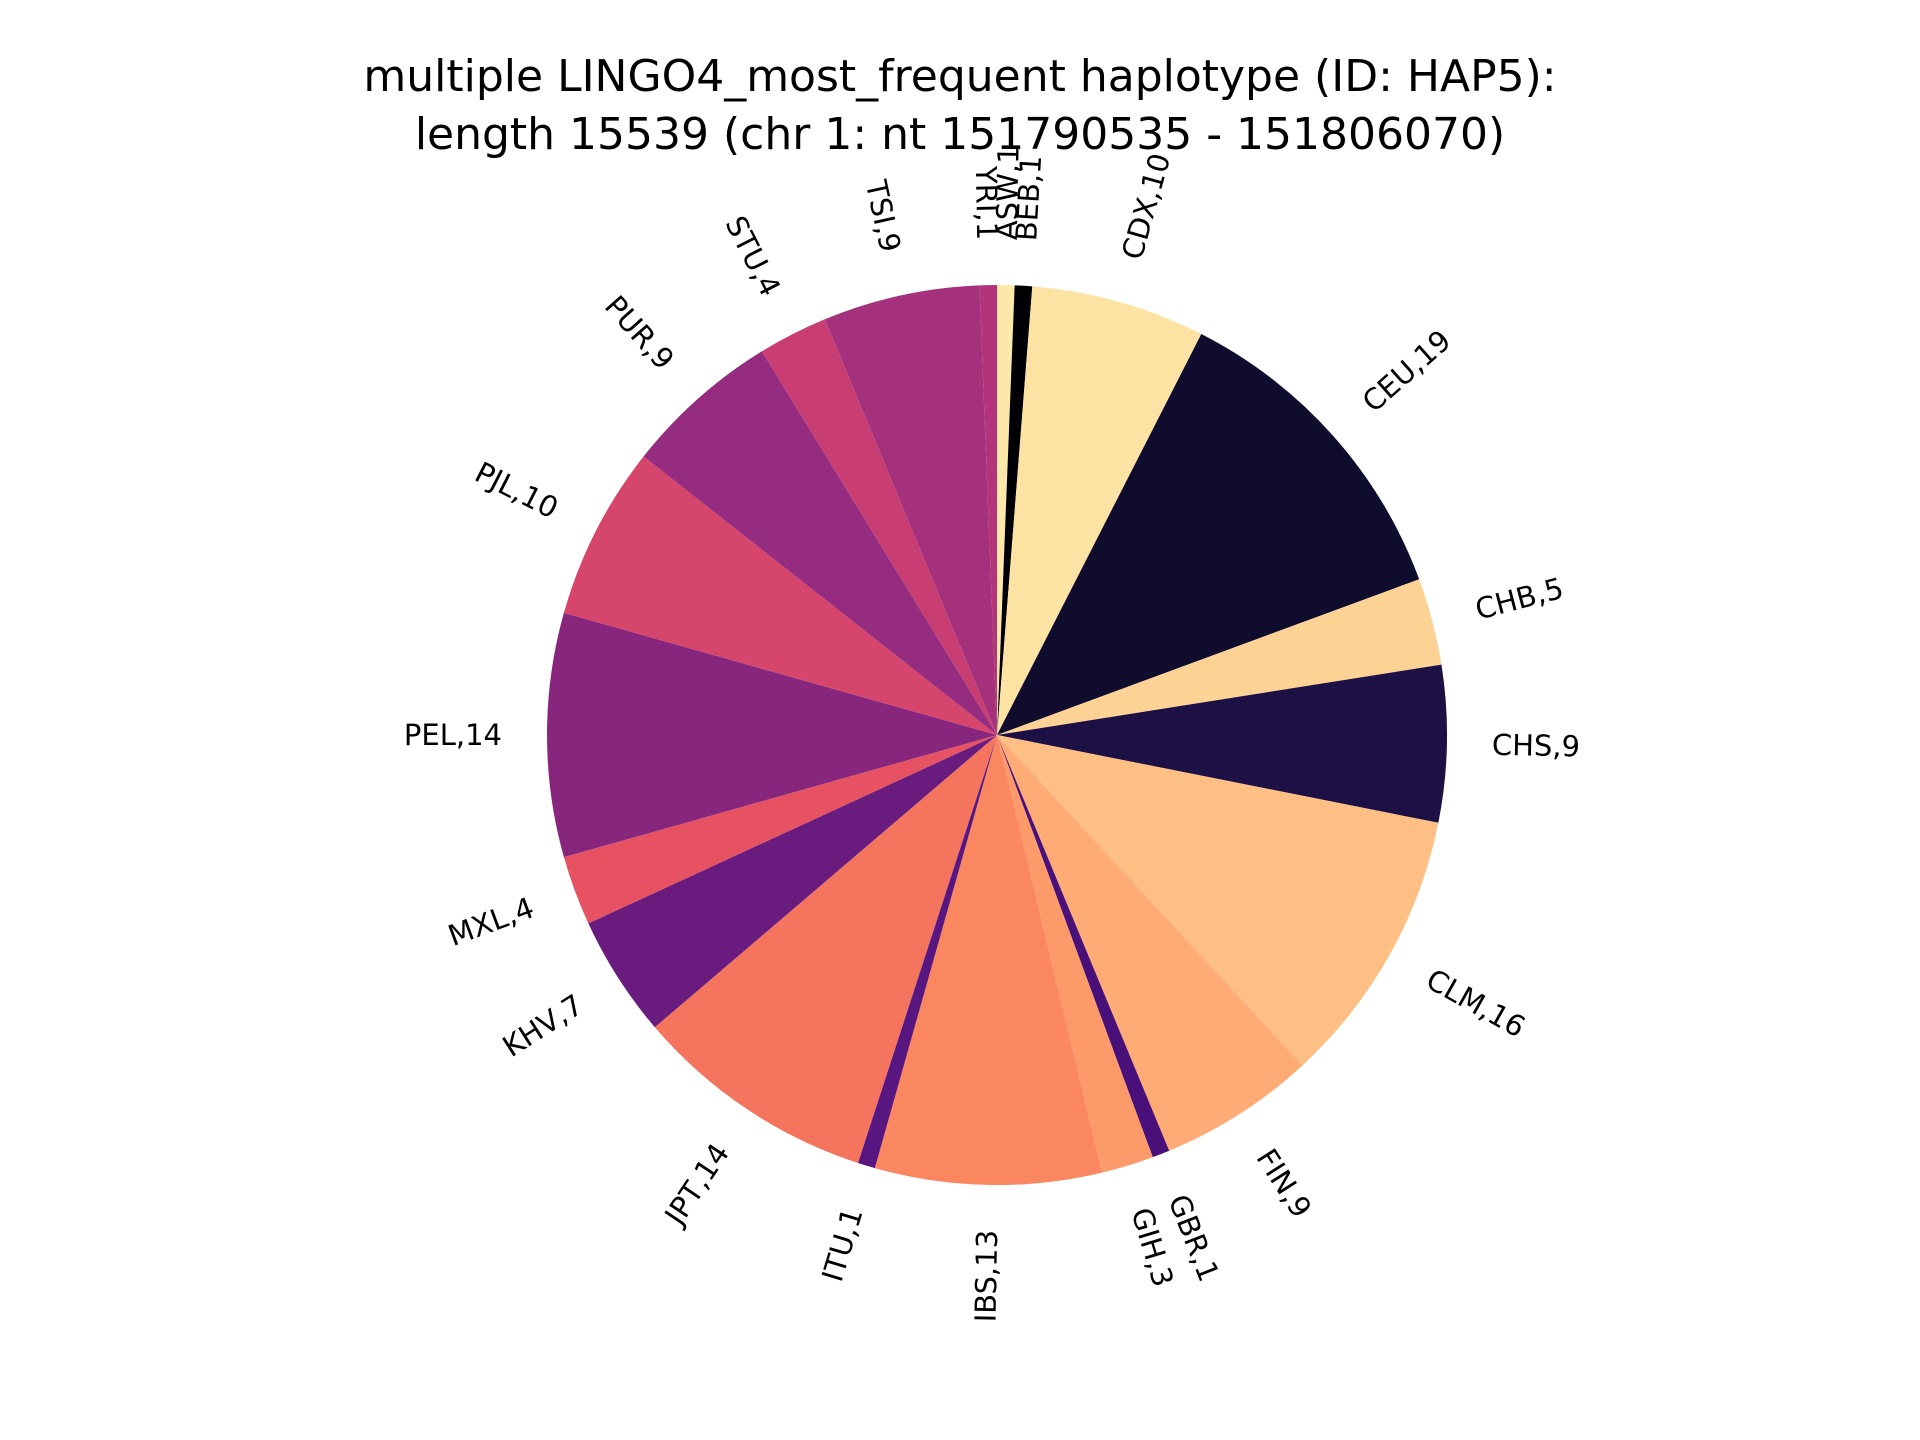 The width and height of the screenshot is (1920, 1440). Describe the element at coordinates (1146, 206) in the screenshot. I see `slice-label-cdx: CDX,10` at that location.